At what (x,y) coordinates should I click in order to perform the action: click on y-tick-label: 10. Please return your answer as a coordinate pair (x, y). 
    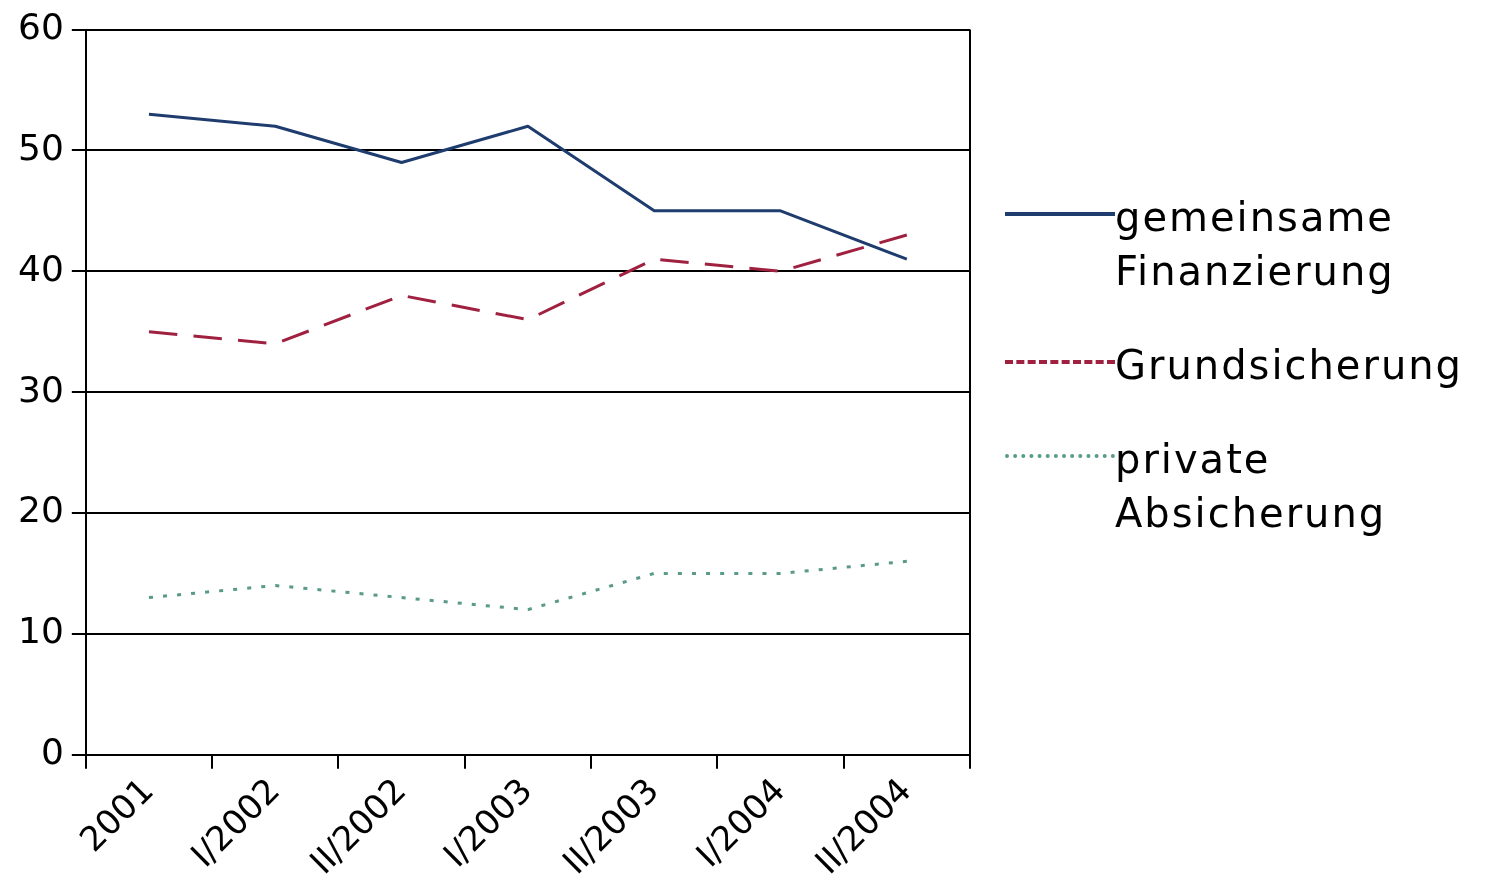
    Looking at the image, I should click on (41, 631).